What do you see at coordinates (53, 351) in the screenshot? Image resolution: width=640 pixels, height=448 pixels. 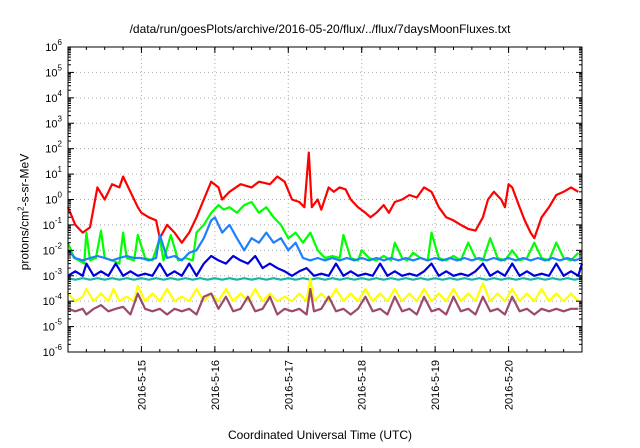 I see `y-tick-label: 10⁻⁶` at bounding box center [53, 351].